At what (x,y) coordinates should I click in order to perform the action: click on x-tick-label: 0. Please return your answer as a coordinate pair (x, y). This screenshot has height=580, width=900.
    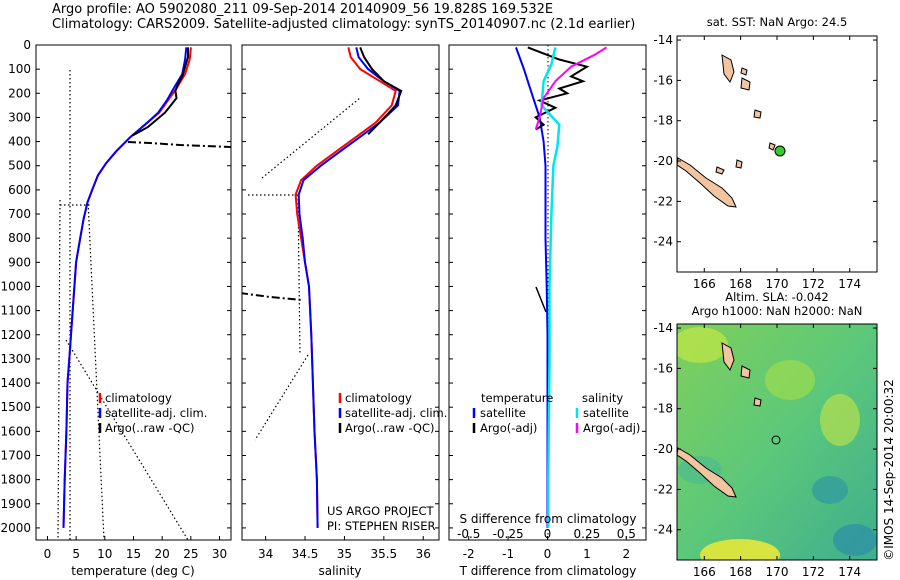
    Looking at the image, I should click on (548, 554).